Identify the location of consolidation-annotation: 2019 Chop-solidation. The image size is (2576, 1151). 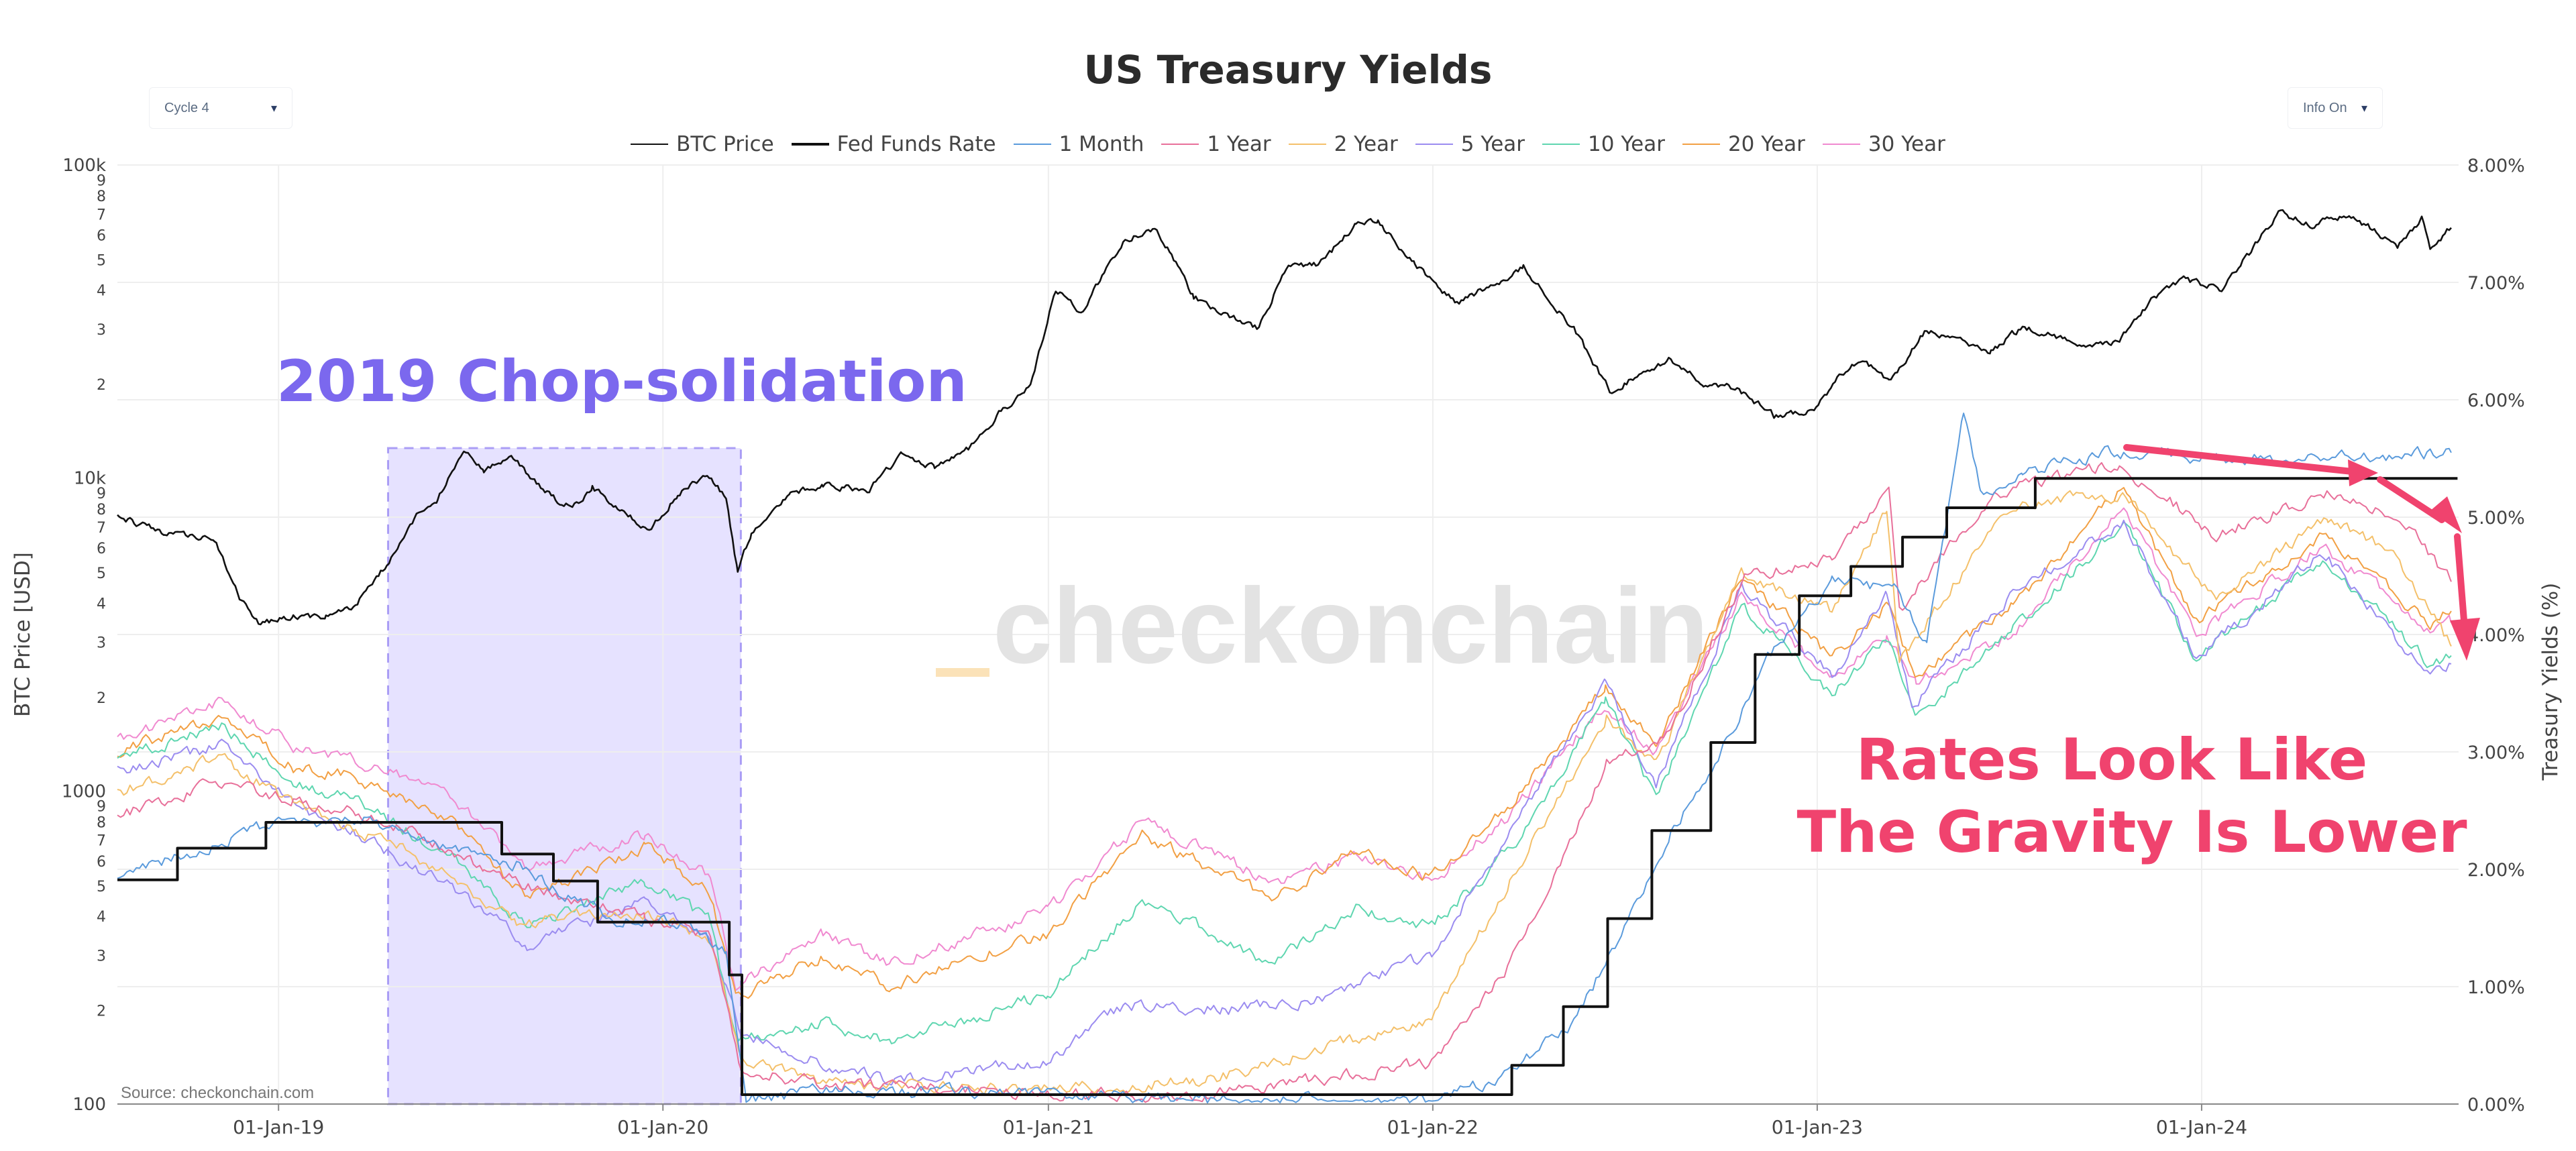
(621, 382).